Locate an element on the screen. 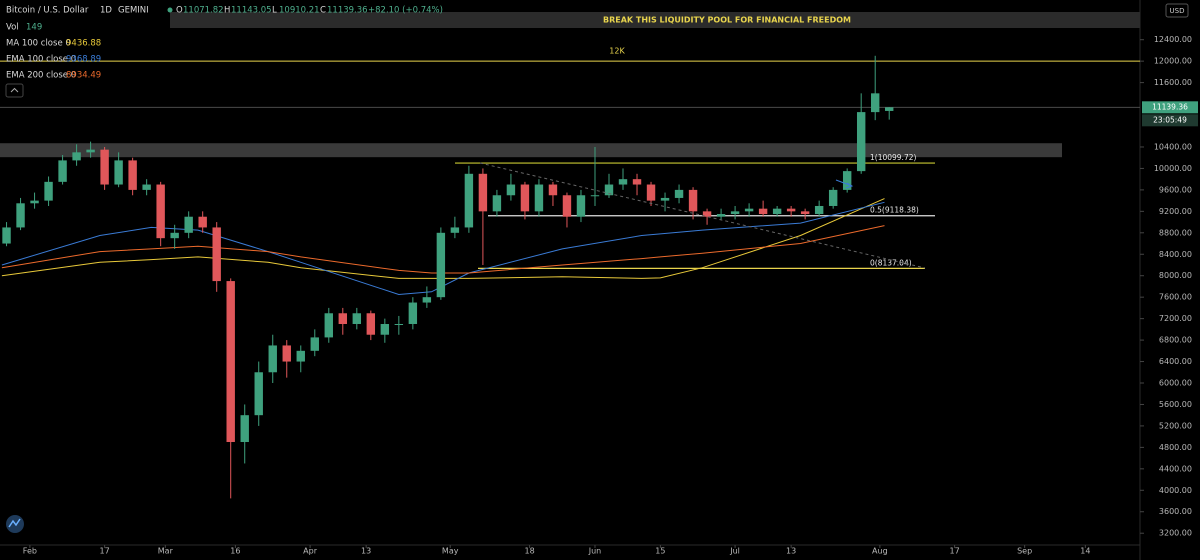  x-tick-label: Jun is located at coordinates (595, 551).